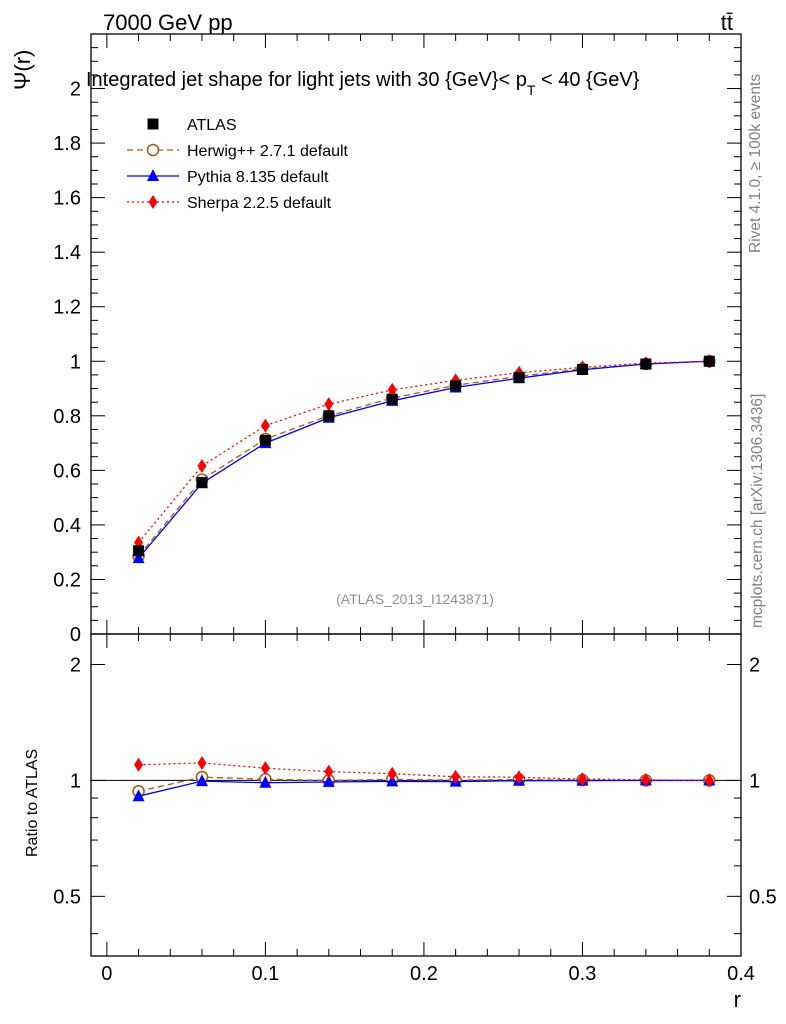  Describe the element at coordinates (587, 80) in the screenshot. I see `chart-title-tail: < 40 {GeV}` at that location.